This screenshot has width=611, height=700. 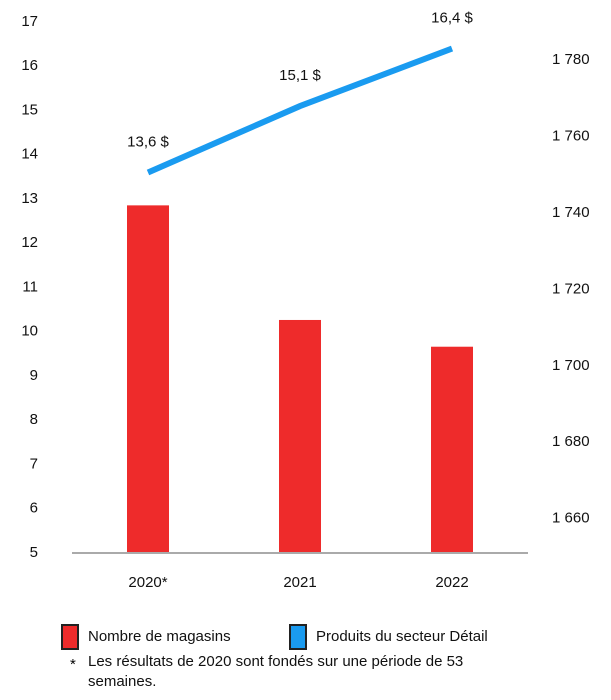 I want to click on data-label: 16,4 $, so click(x=452, y=18).